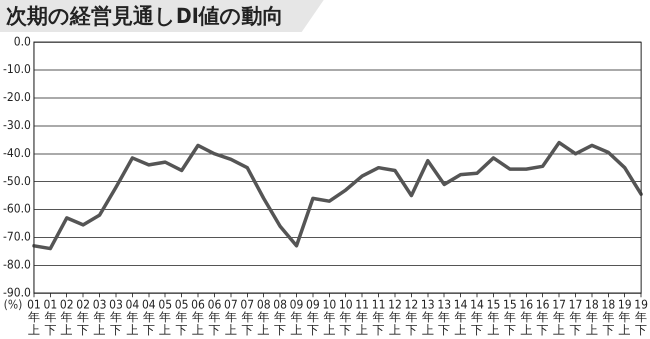 This screenshot has width=650, height=339. I want to click on y-tick-label: -10.0, so click(17, 69).